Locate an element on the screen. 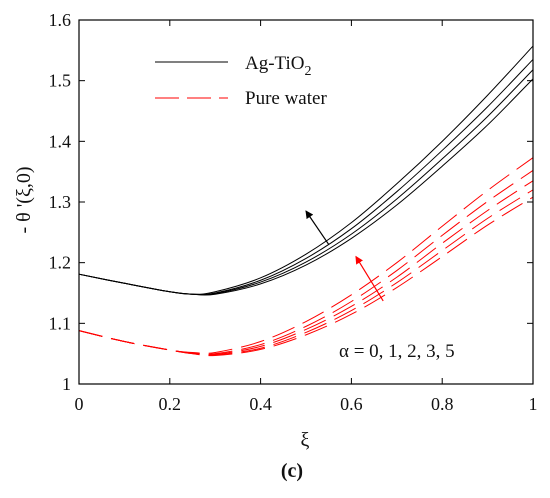  x-tick-label-3: 0.6 is located at coordinates (351, 404).